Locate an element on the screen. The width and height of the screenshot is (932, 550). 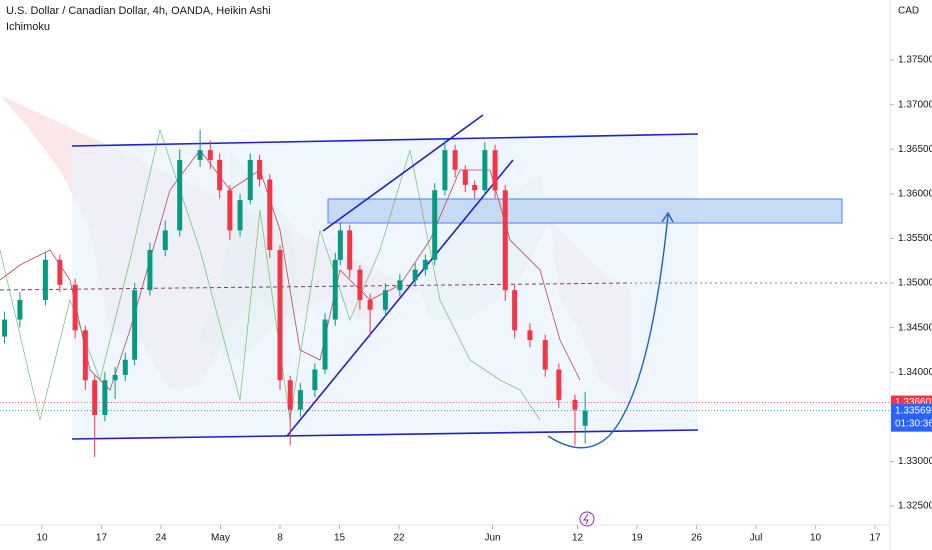
x-tick-label: Jun is located at coordinates (492, 538).